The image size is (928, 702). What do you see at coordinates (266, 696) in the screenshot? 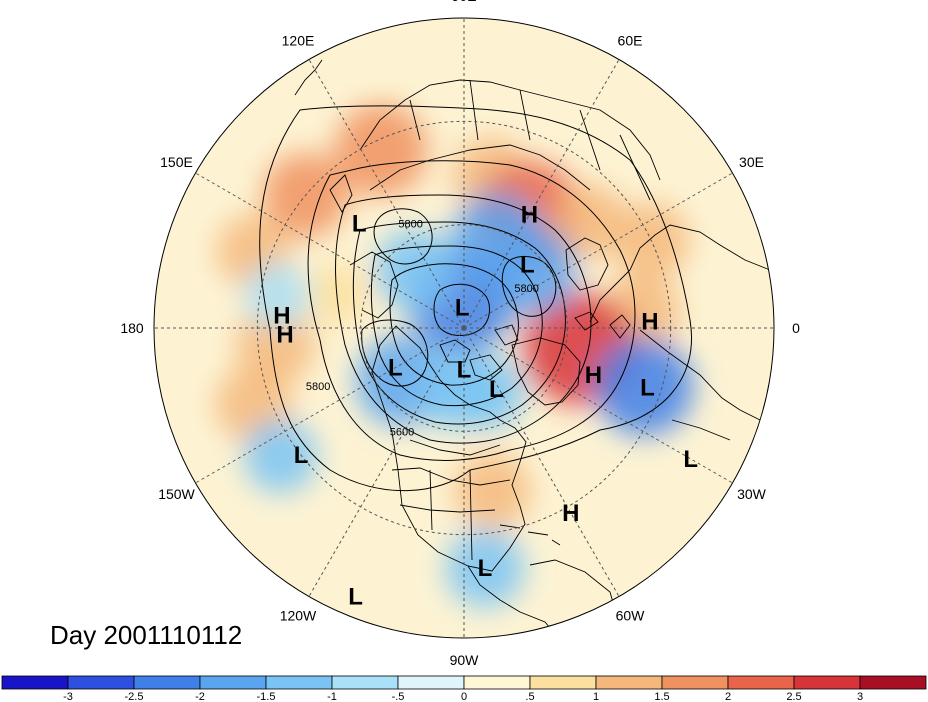
I see `colorbar-tick-label: -1.5` at bounding box center [266, 696].